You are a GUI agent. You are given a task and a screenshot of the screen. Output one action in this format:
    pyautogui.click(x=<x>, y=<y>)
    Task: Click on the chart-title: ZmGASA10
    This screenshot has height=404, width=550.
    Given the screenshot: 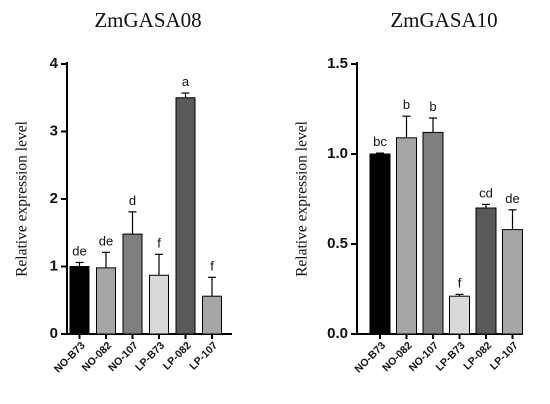 What is the action you would take?
    pyautogui.click(x=443, y=20)
    